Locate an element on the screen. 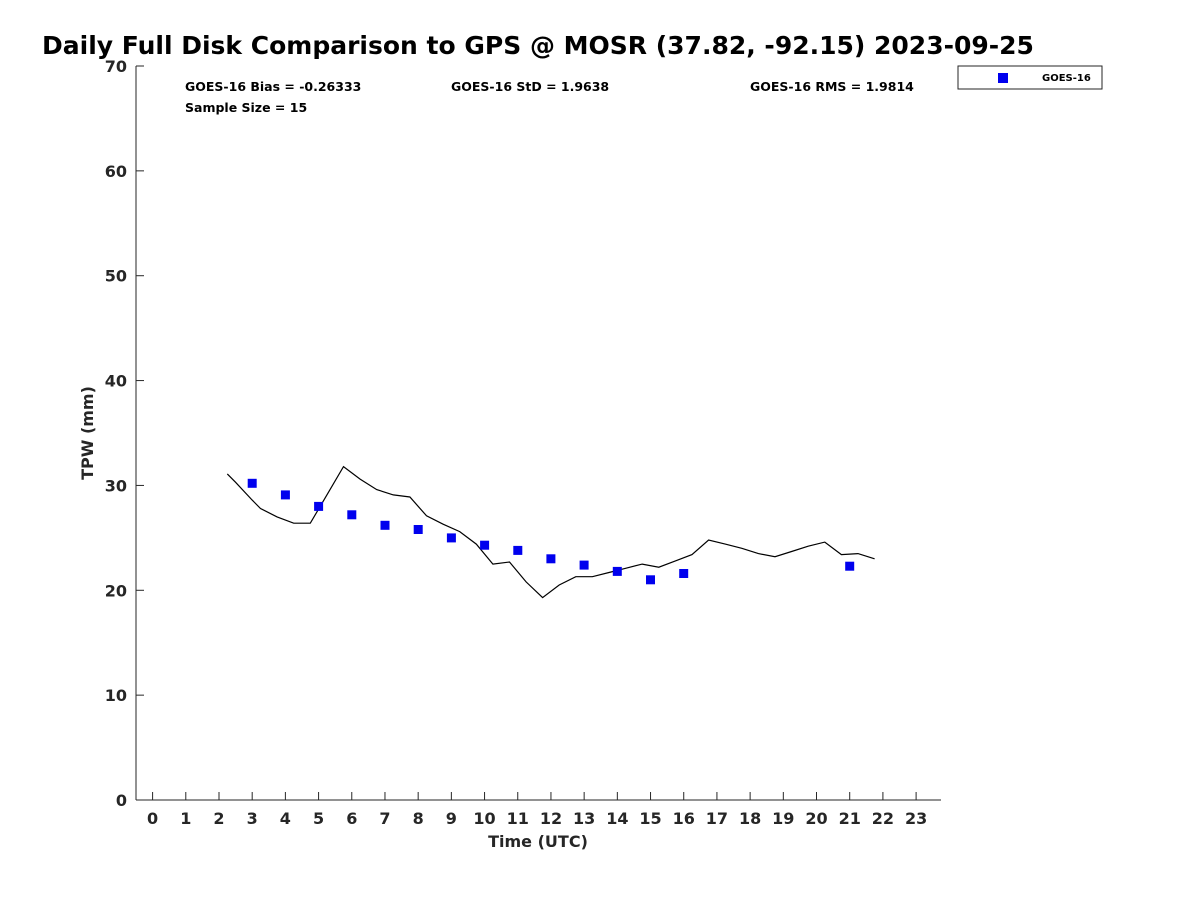 This screenshot has width=1200, height=900. x-tick-label: 11 is located at coordinates (518, 818).